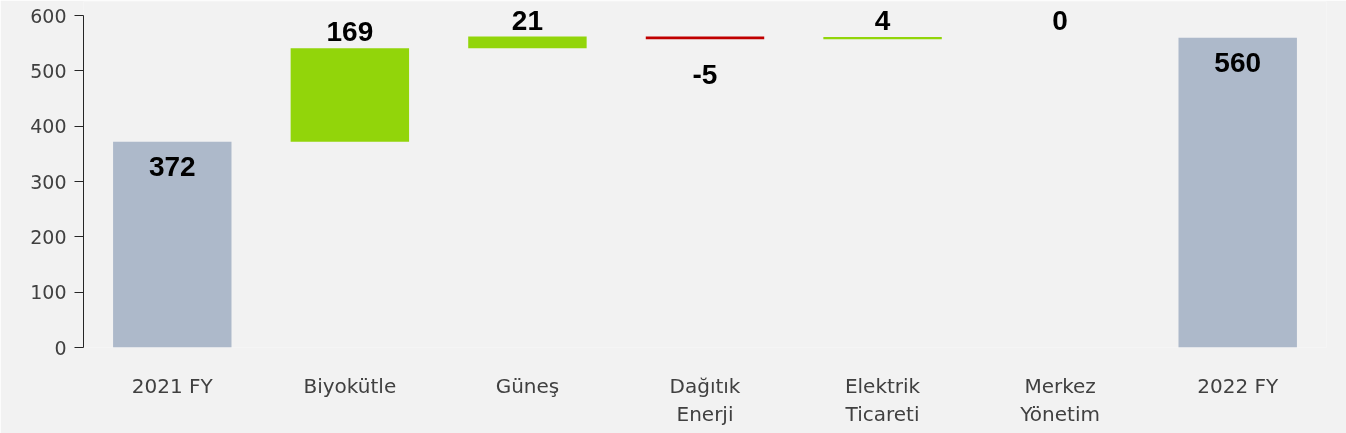 The width and height of the screenshot is (1346, 433). What do you see at coordinates (527, 20) in the screenshot?
I see `data-label: 21` at bounding box center [527, 20].